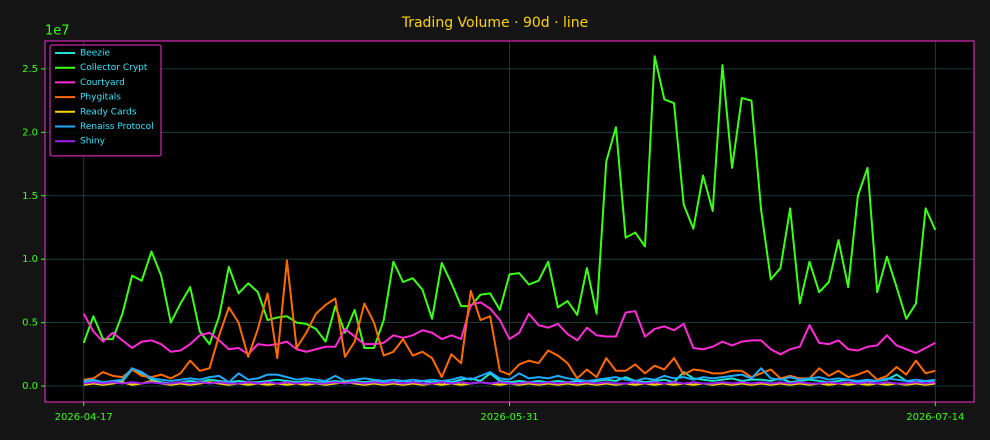 Image resolution: width=990 pixels, height=440 pixels. What do you see at coordinates (100, 98) in the screenshot?
I see `legend-label: Phygitals` at bounding box center [100, 98].